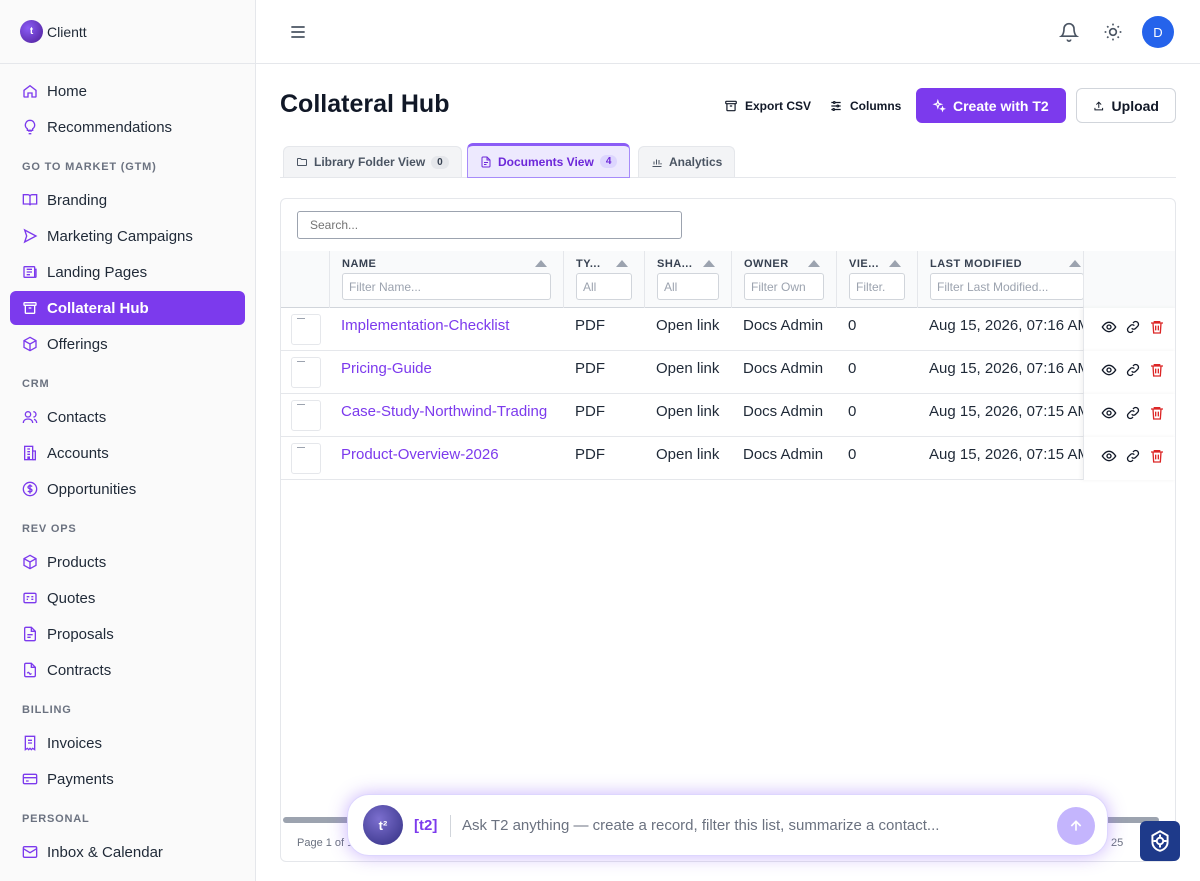 This screenshot has width=1200, height=881. What do you see at coordinates (127, 743) in the screenshot?
I see `sidebar-item-invoices: Invoices` at bounding box center [127, 743].